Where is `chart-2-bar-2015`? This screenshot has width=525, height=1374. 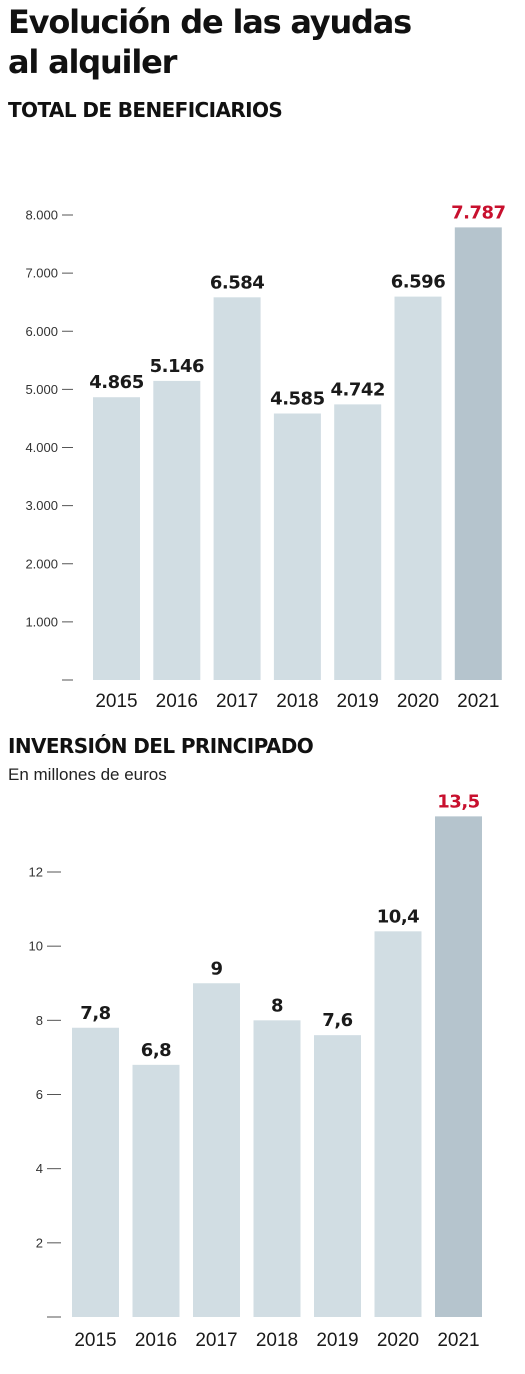 chart-2-bar-2015 is located at coordinates (95, 1172).